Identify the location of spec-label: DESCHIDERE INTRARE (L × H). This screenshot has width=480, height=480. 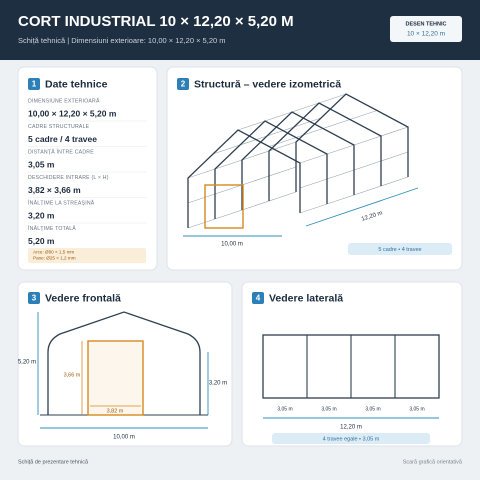
(68, 178).